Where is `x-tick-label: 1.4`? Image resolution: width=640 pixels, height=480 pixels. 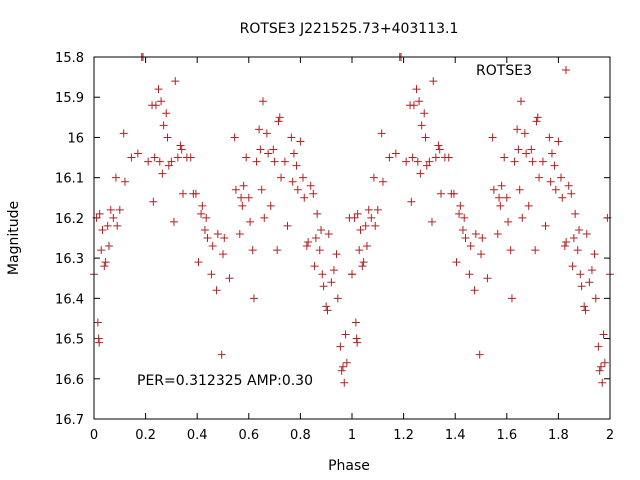
x-tick-label: 1.4 is located at coordinates (455, 435).